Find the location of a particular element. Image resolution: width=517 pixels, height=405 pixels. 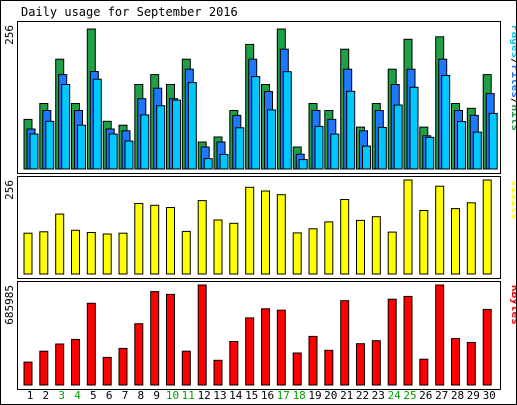

day-label: 2 is located at coordinates (45, 395).